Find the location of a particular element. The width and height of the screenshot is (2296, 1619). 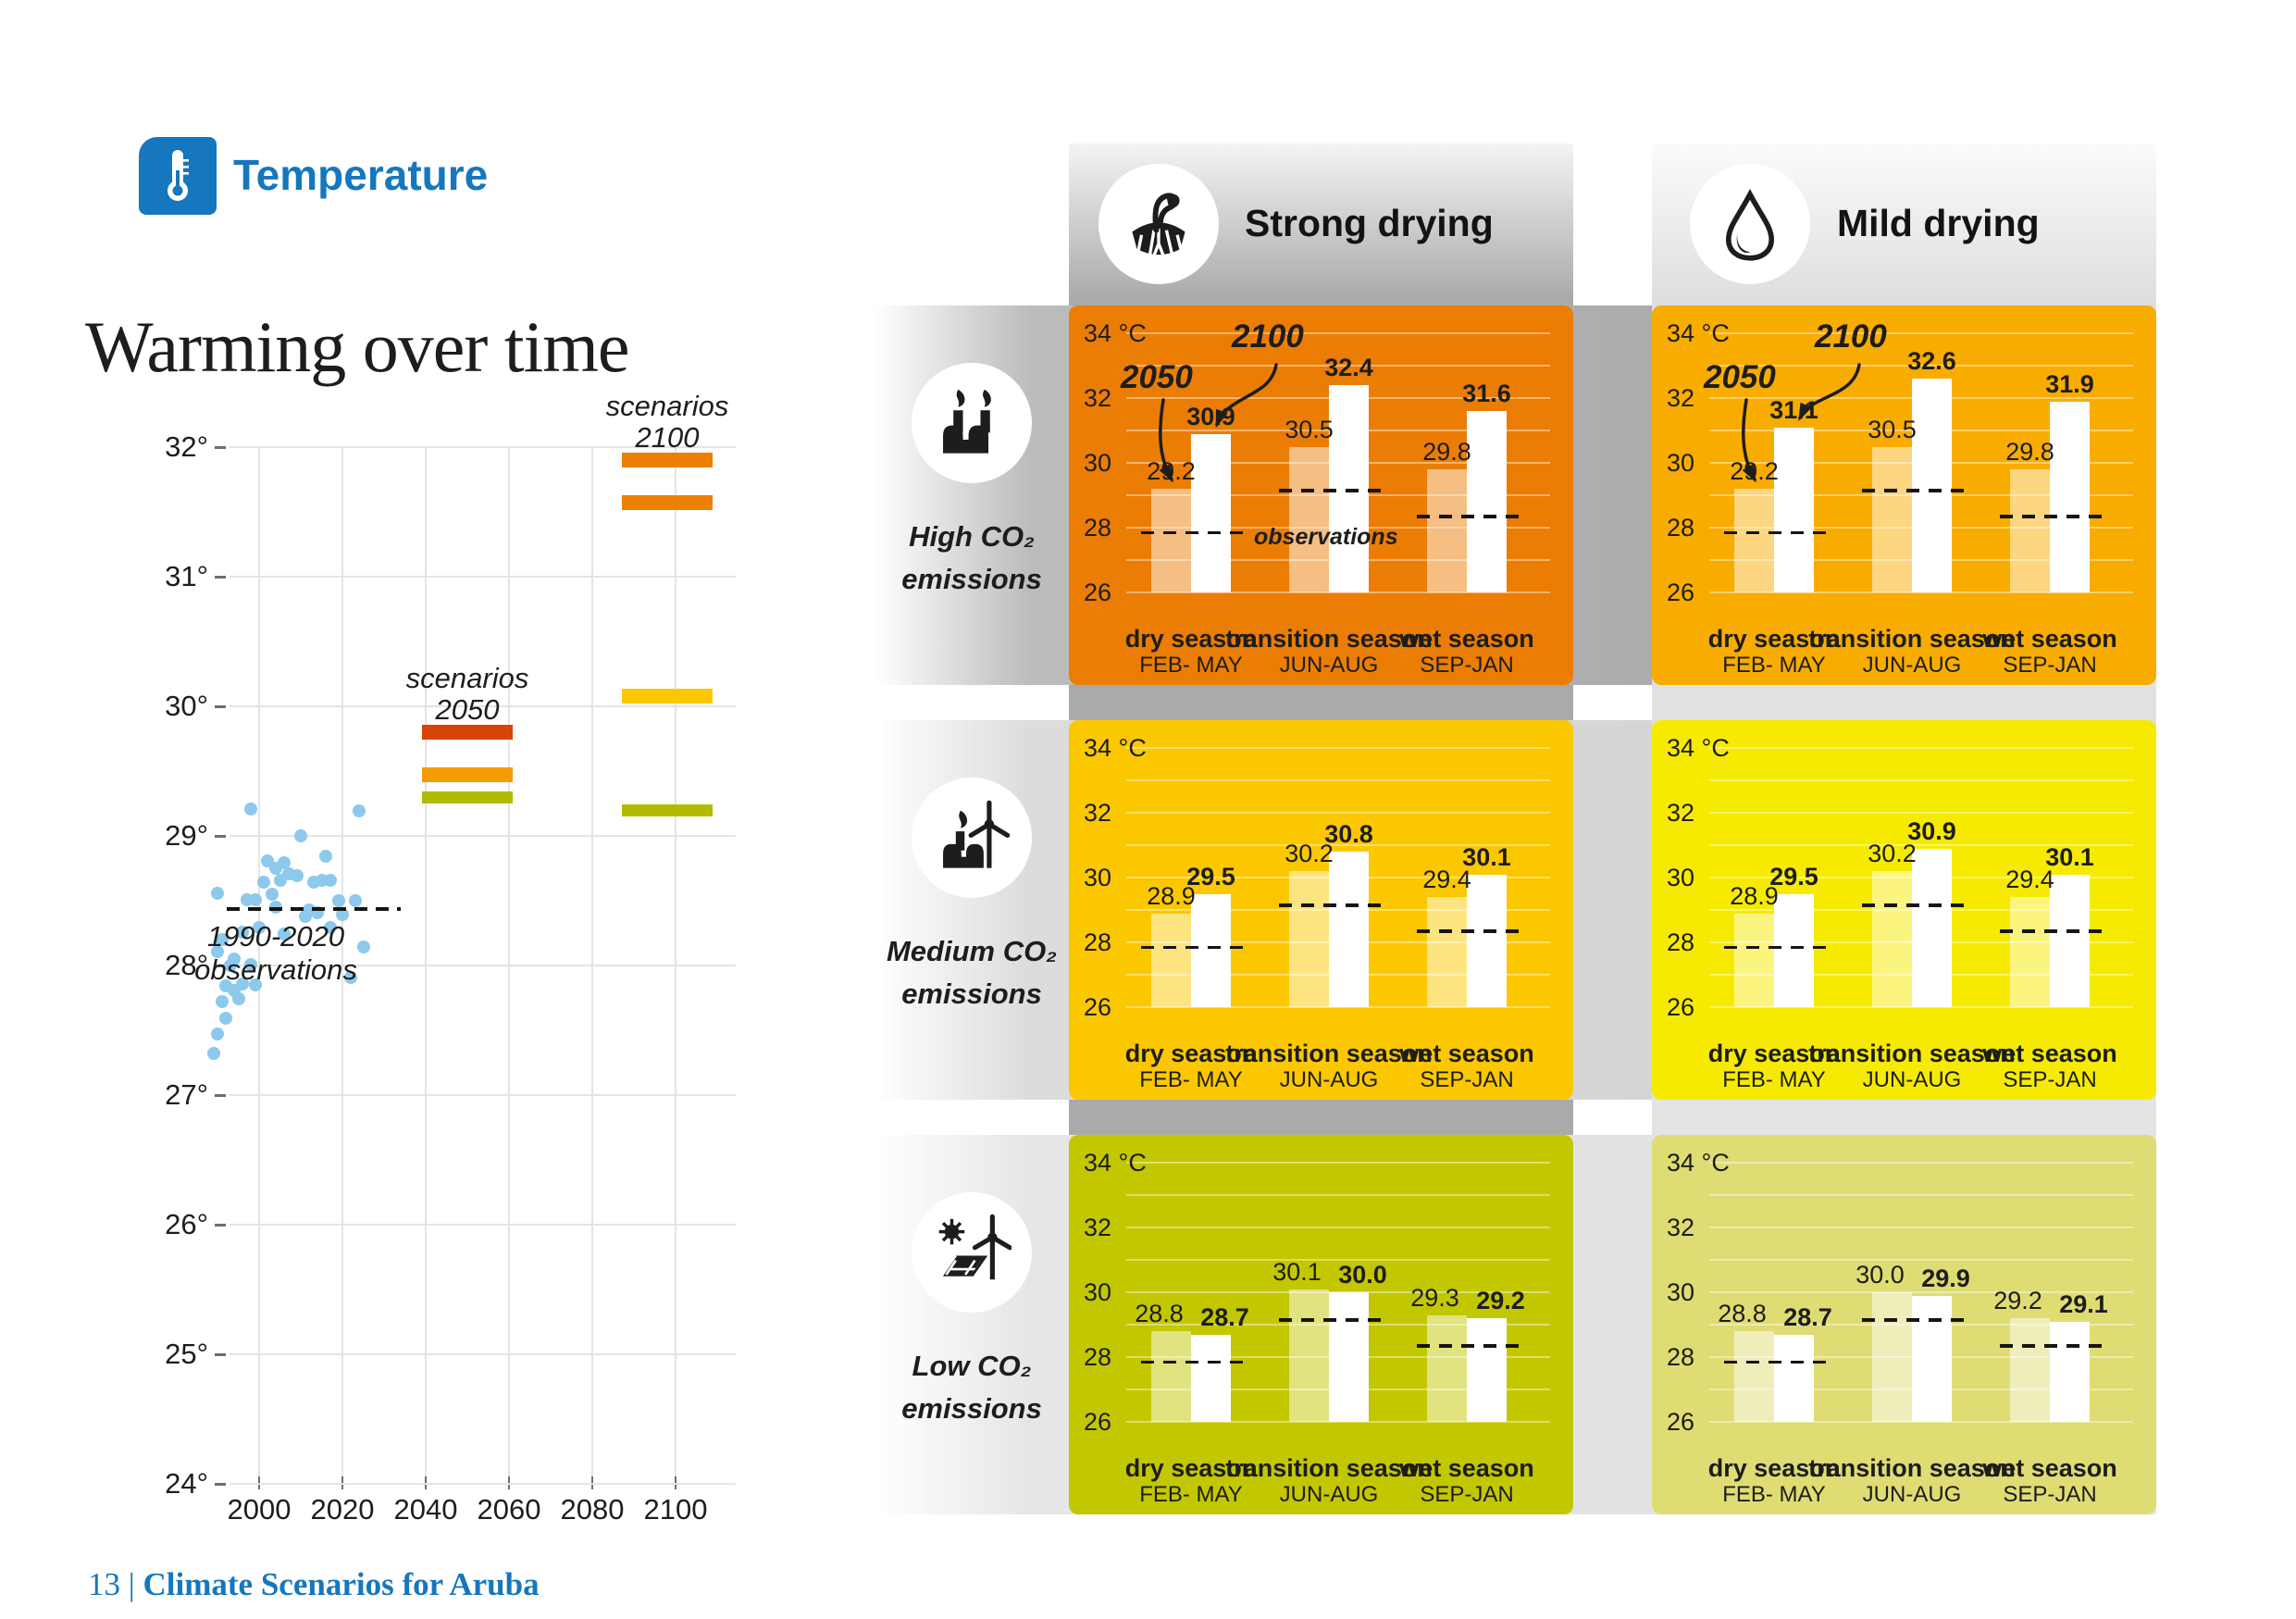

bar-2100-value: 32.6 is located at coordinates (1932, 361).